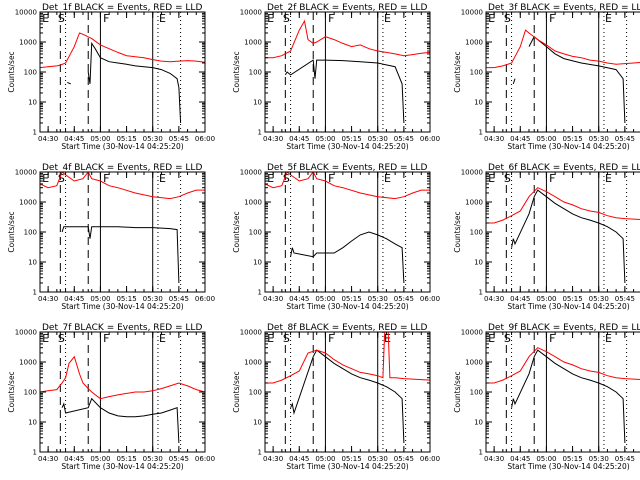  I want to click on chart-title: Det_3f BLACK = Events, RED = LLD, so click(564, 8).